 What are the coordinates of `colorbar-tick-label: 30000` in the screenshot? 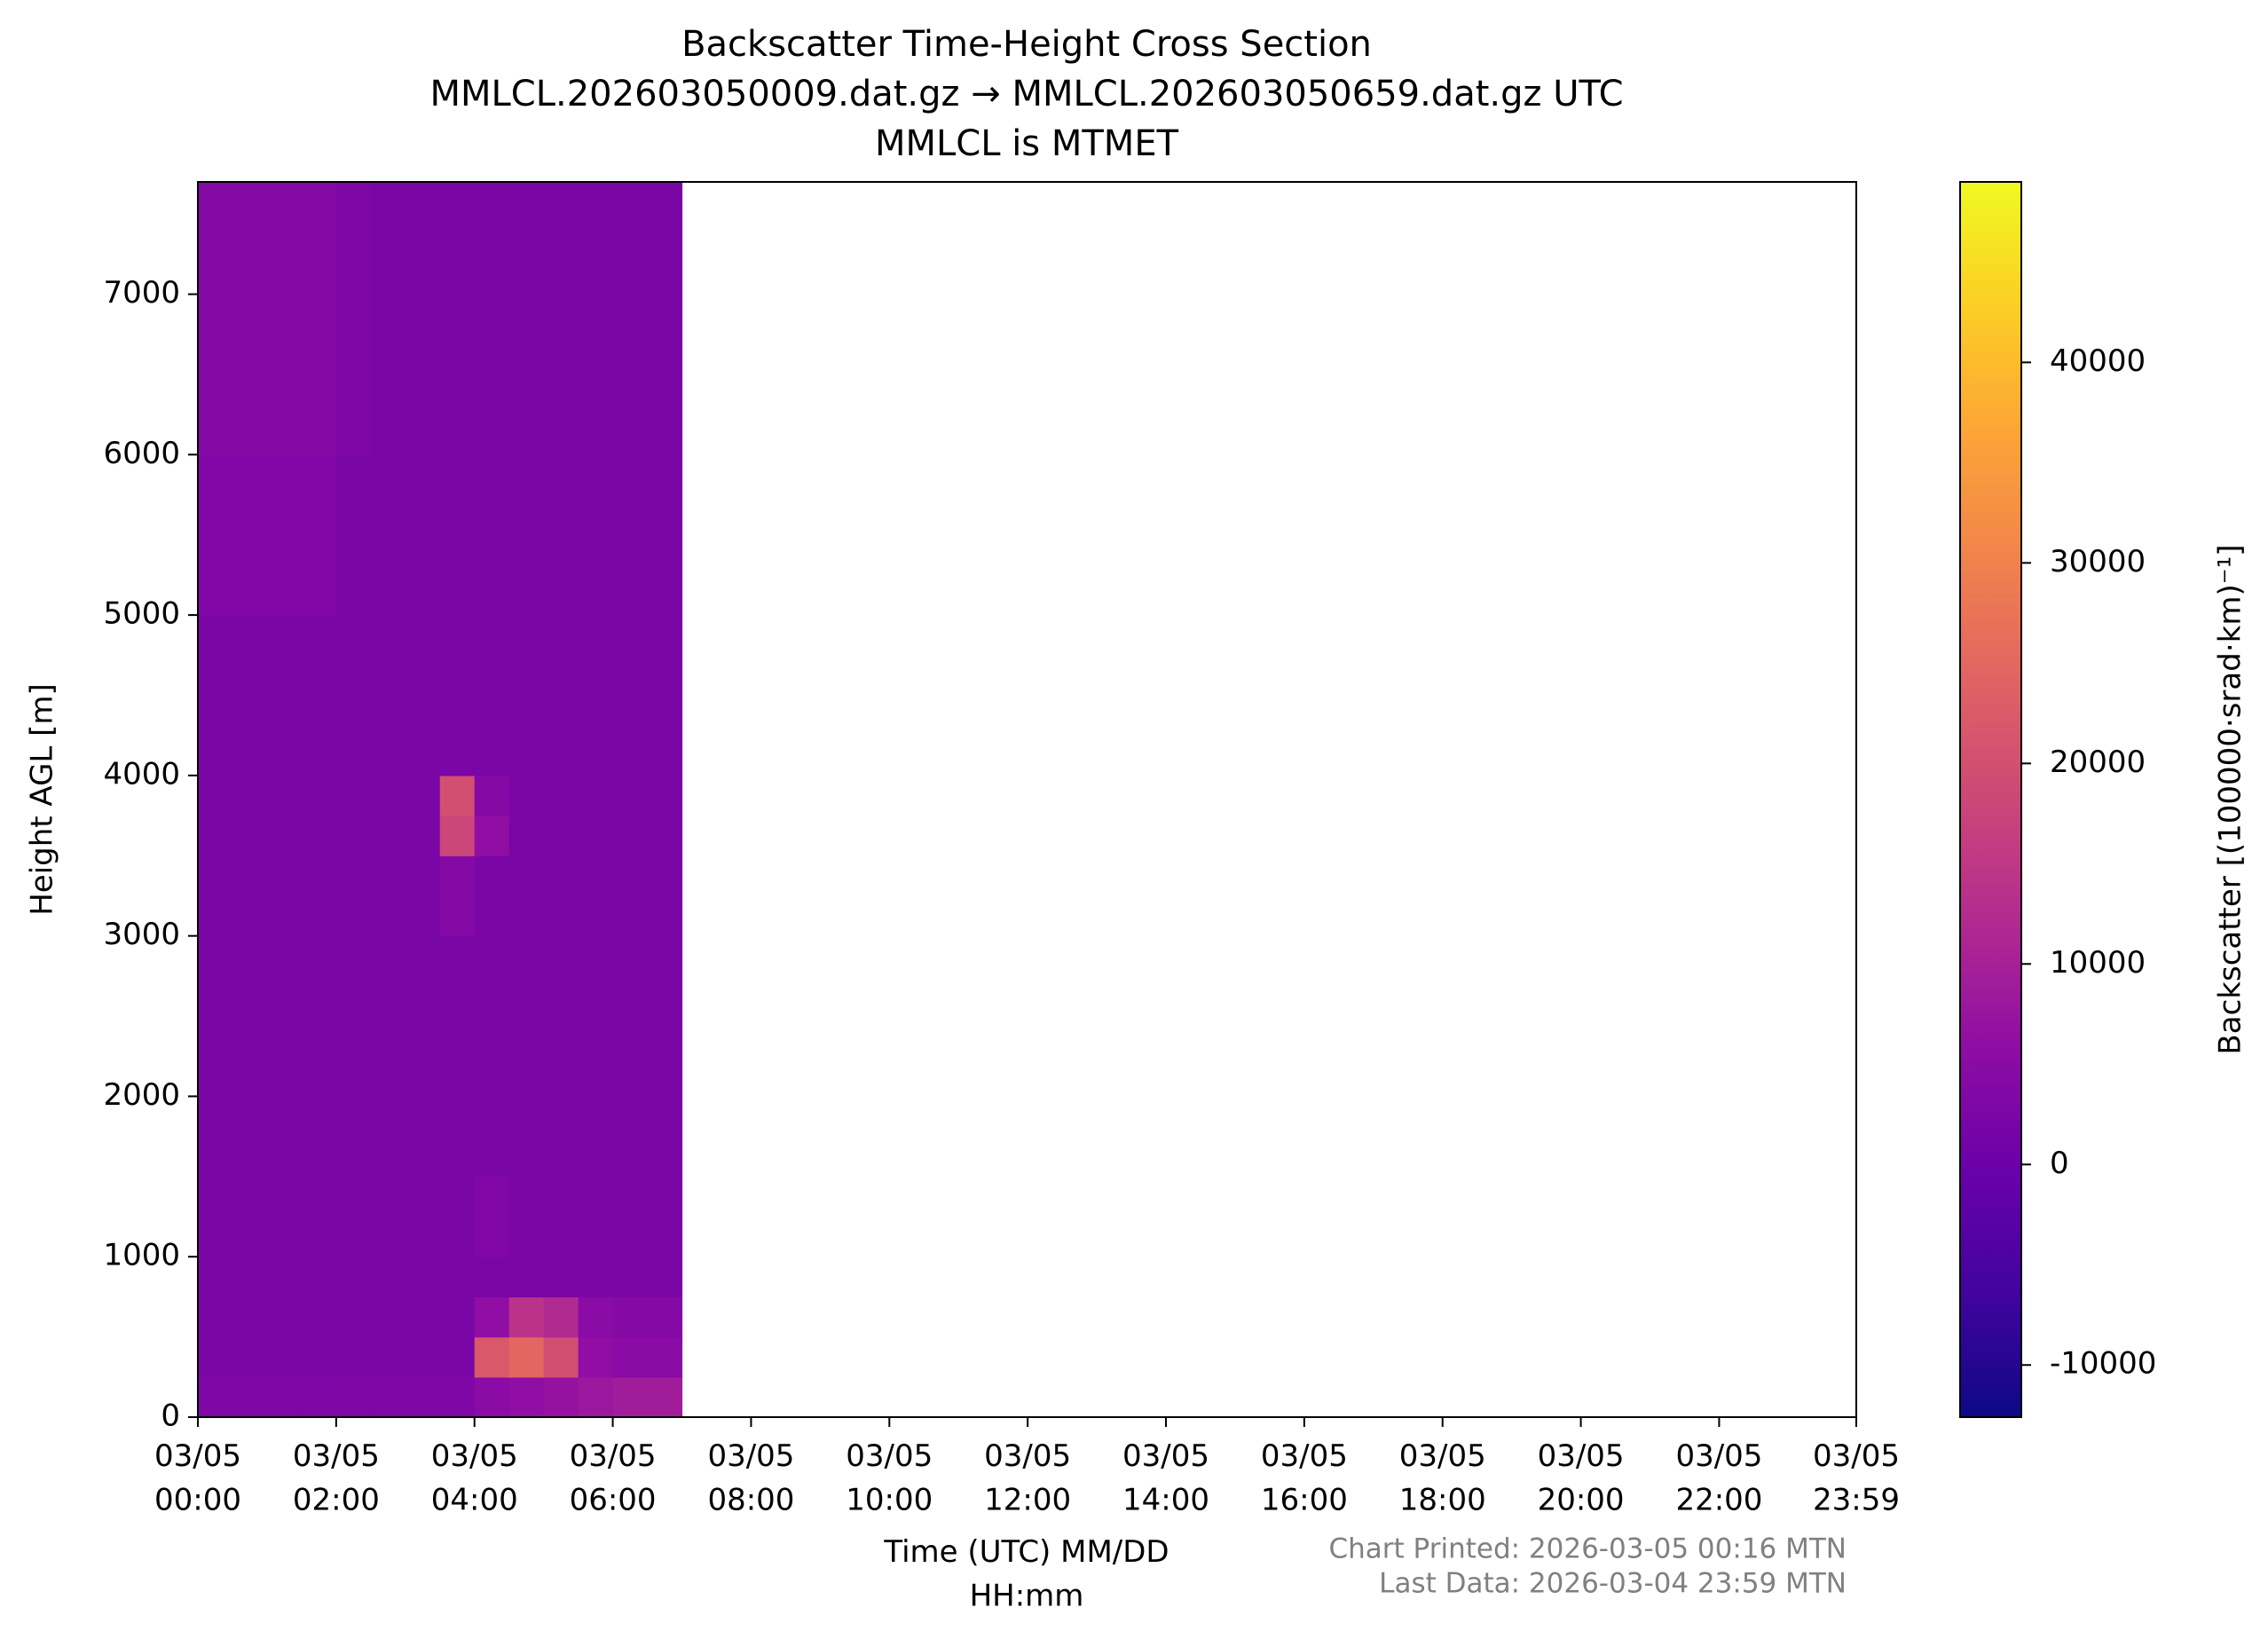 It's located at (2098, 562).